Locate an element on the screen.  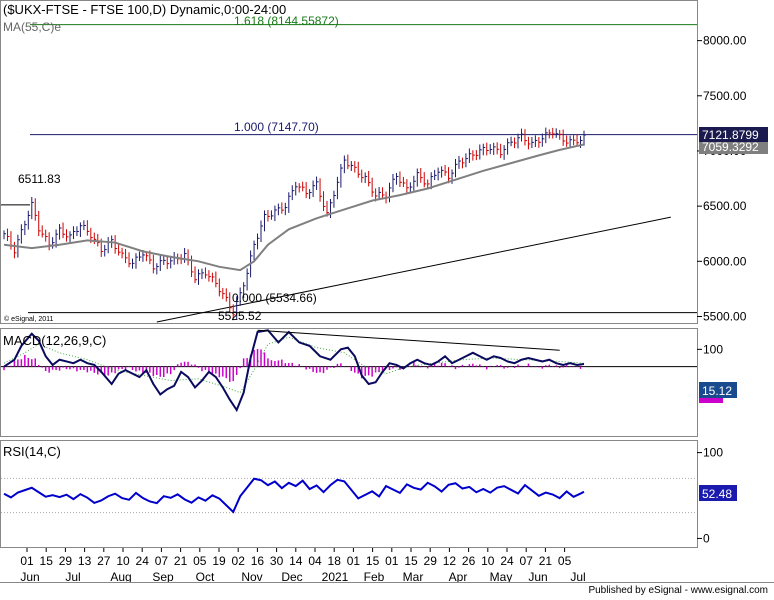
x-day-label: 27 is located at coordinates (104, 561).